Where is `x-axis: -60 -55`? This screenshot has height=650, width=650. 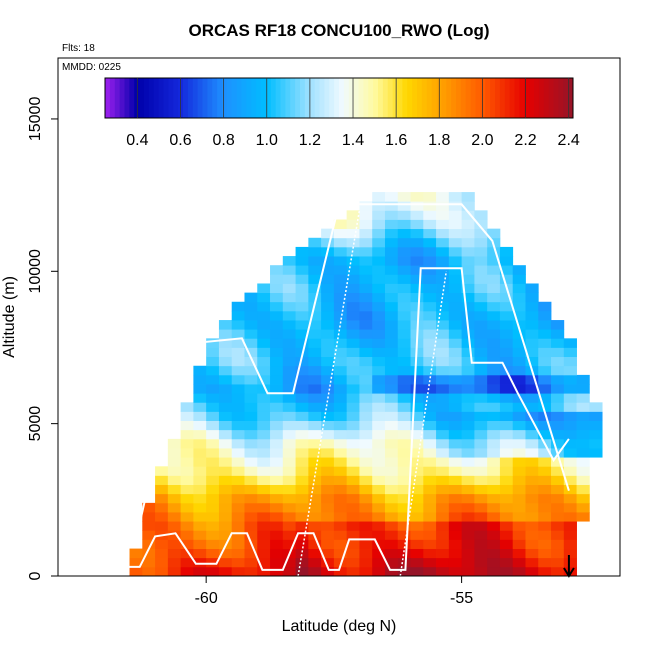 x-axis: -60 -55 is located at coordinates (334, 591).